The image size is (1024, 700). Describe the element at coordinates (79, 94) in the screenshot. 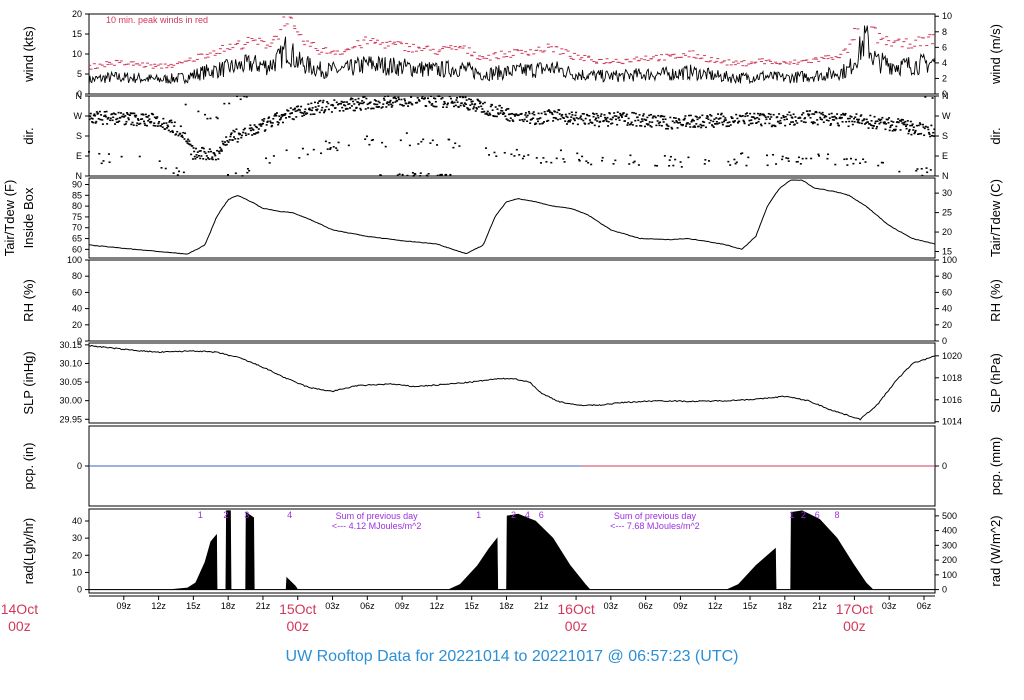

I see `wind-left-tick-label: 0` at that location.